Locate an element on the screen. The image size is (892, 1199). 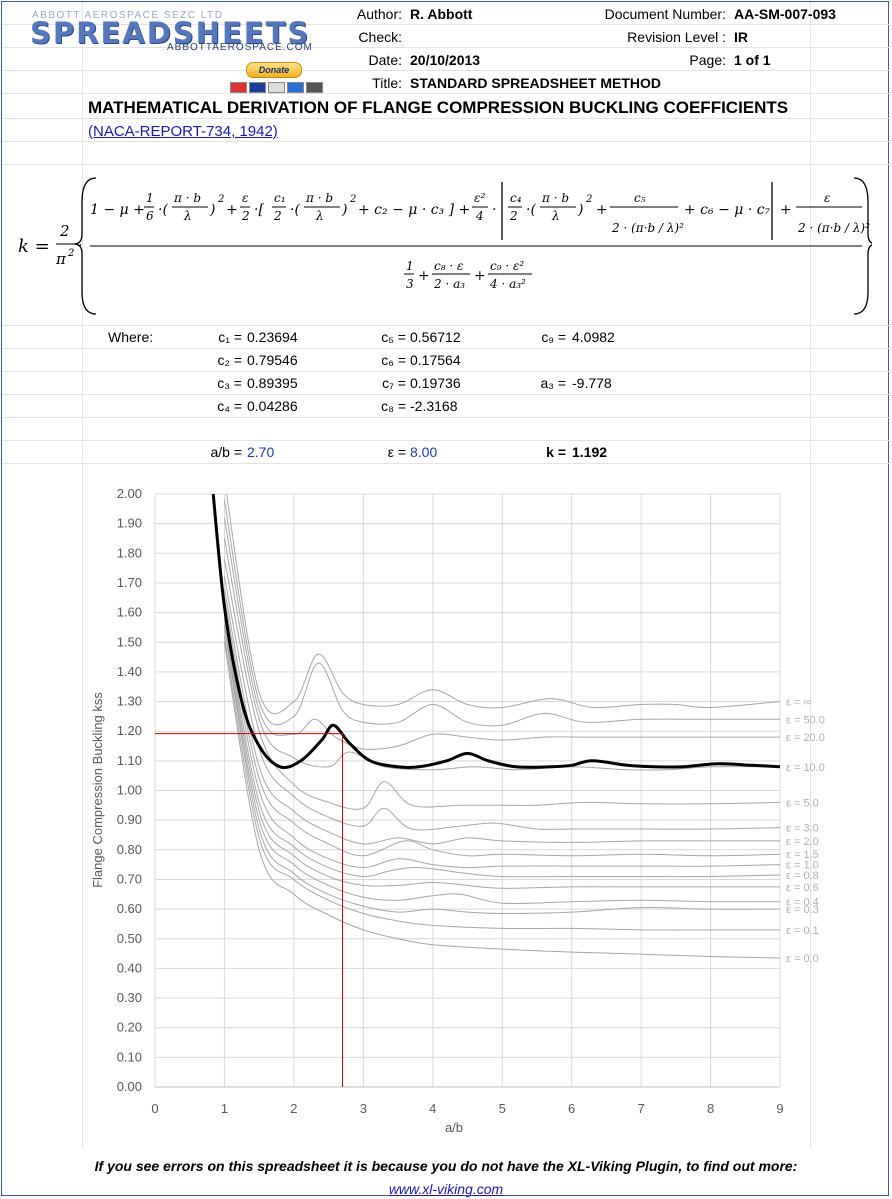
payment-cards-icon is located at coordinates (277, 86).